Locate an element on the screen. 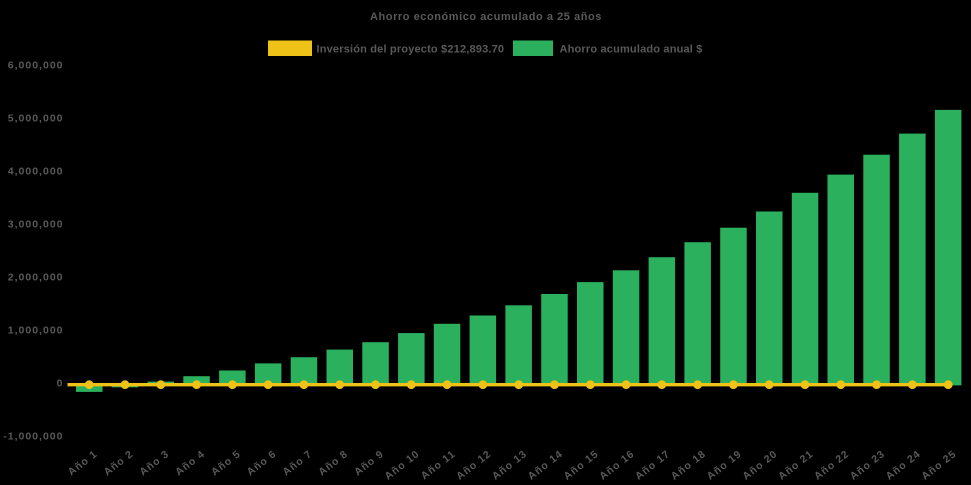 This screenshot has height=485, width=971. svg-text: 1,000,000 is located at coordinates (36, 331).